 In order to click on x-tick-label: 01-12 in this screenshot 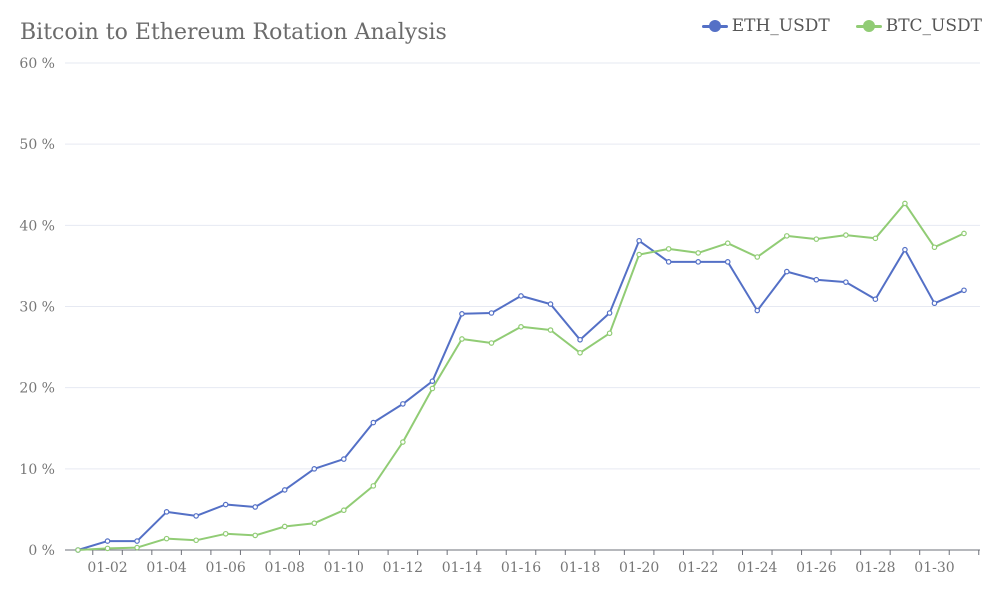, I will do `click(403, 568)`.